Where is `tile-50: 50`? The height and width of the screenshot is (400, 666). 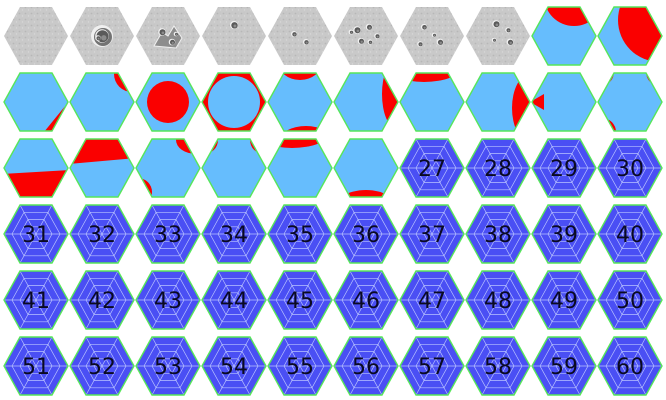 tile-50: 50 is located at coordinates (630, 300).